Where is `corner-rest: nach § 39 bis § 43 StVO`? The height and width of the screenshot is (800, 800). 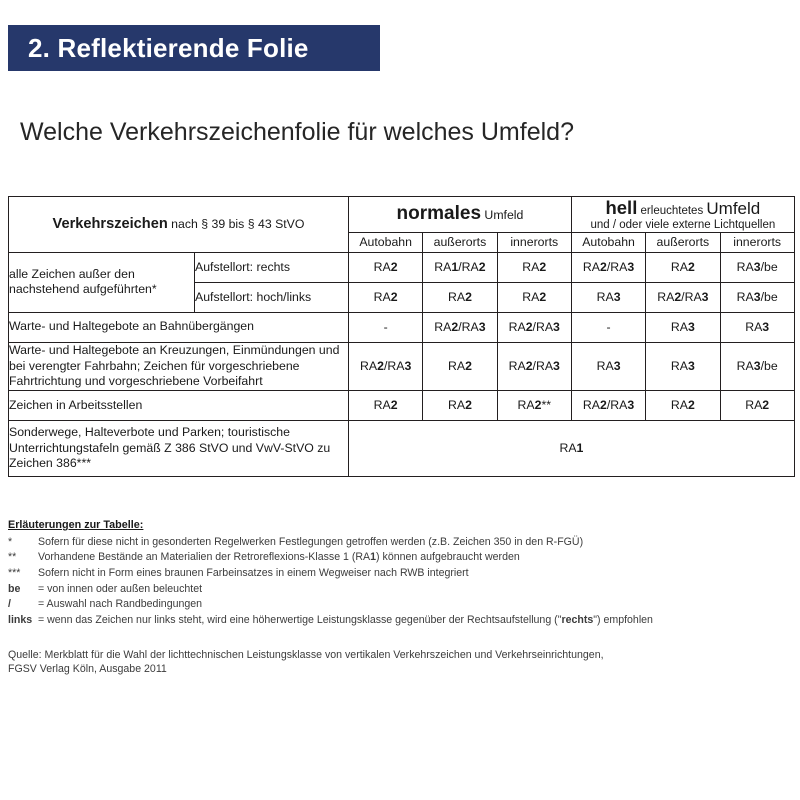
corner-rest: nach § 39 bis § 43 StVO is located at coordinates (236, 224).